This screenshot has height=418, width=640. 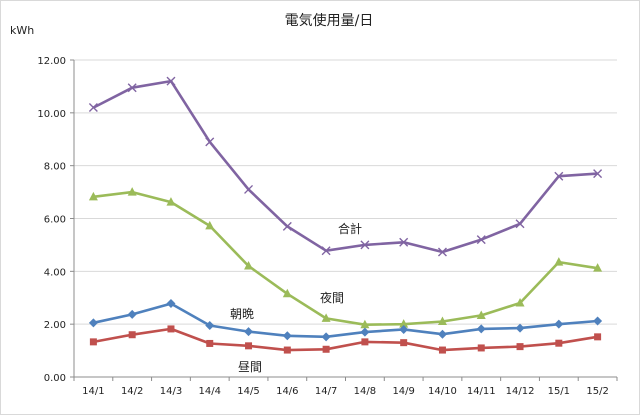 I want to click on x-tick-label: 14/11, so click(x=481, y=391).